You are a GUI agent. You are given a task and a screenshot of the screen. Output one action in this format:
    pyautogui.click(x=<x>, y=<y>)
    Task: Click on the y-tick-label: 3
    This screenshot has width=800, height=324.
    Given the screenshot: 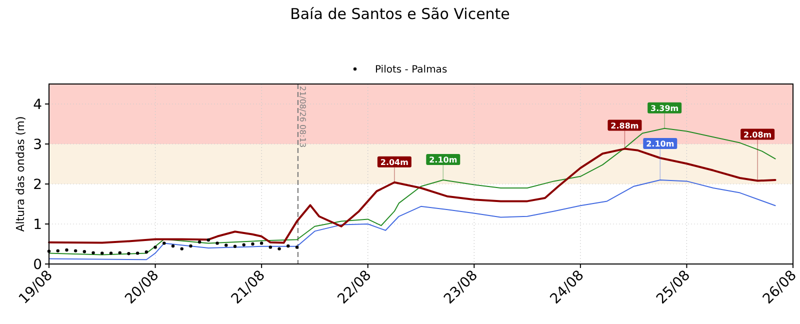 What is the action you would take?
    pyautogui.click(x=37, y=144)
    